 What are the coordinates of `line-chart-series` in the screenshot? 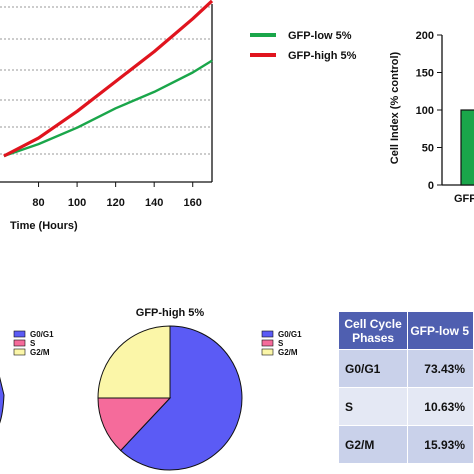 It's located at (108, 79).